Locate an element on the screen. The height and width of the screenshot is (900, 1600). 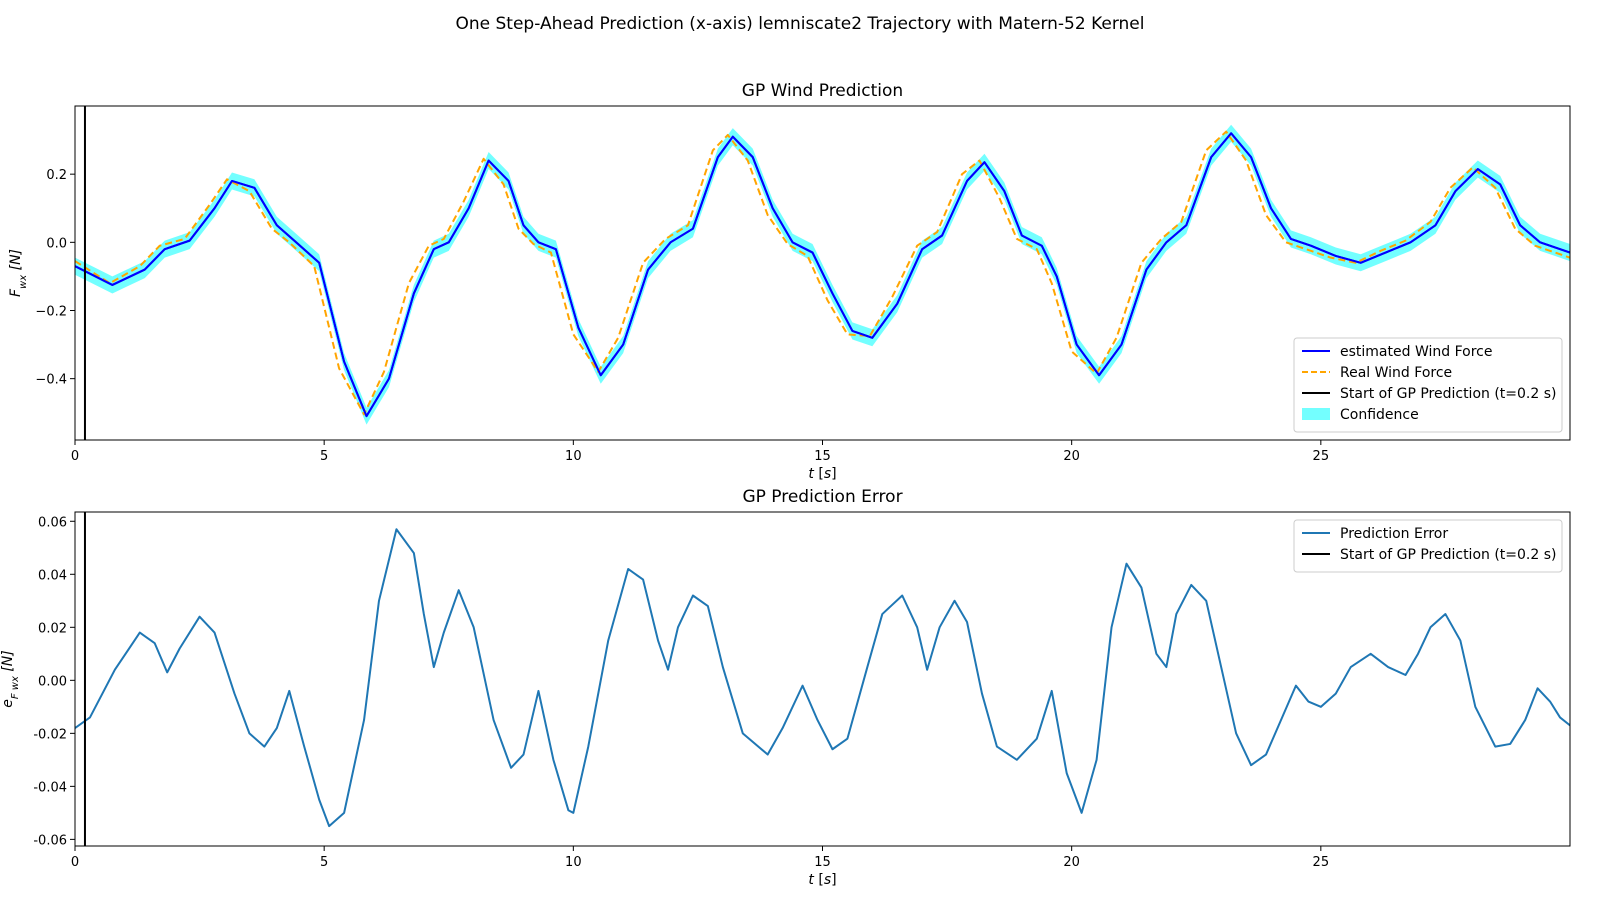
axes-title: GP Prediction Error is located at coordinates (822, 497).